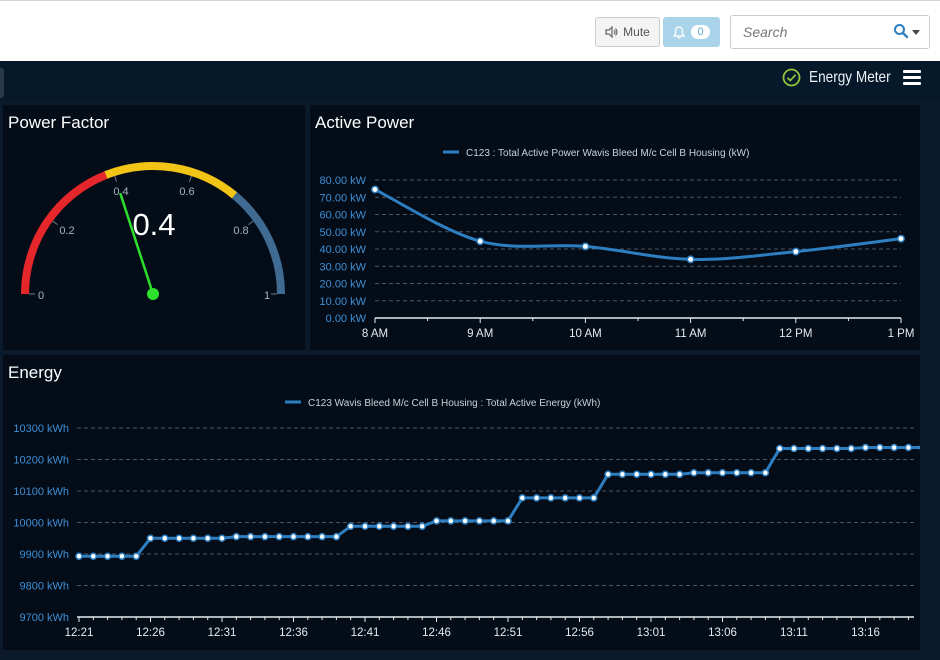 The height and width of the screenshot is (660, 940). Describe the element at coordinates (436, 633) in the screenshot. I see `x-tick-label: 12:46` at that location.